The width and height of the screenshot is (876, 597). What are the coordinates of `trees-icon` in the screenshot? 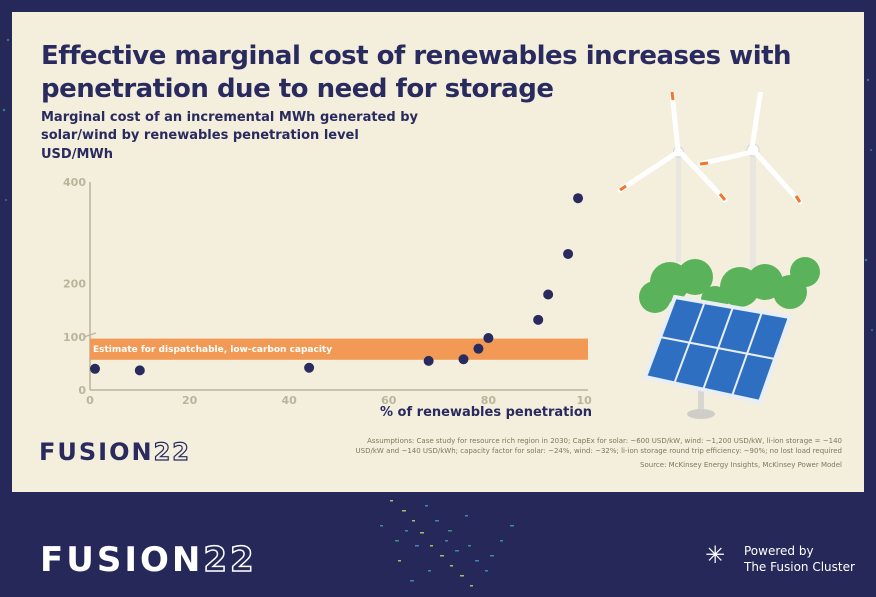 It's located at (729, 285).